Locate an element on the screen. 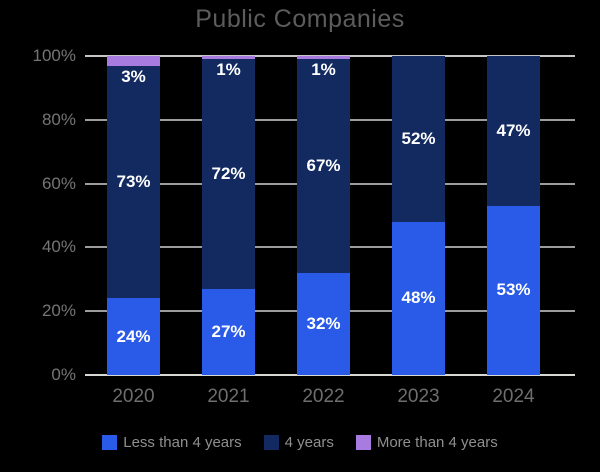 The height and width of the screenshot is (472, 600). y-tick-label: 60% is located at coordinates (58, 183).